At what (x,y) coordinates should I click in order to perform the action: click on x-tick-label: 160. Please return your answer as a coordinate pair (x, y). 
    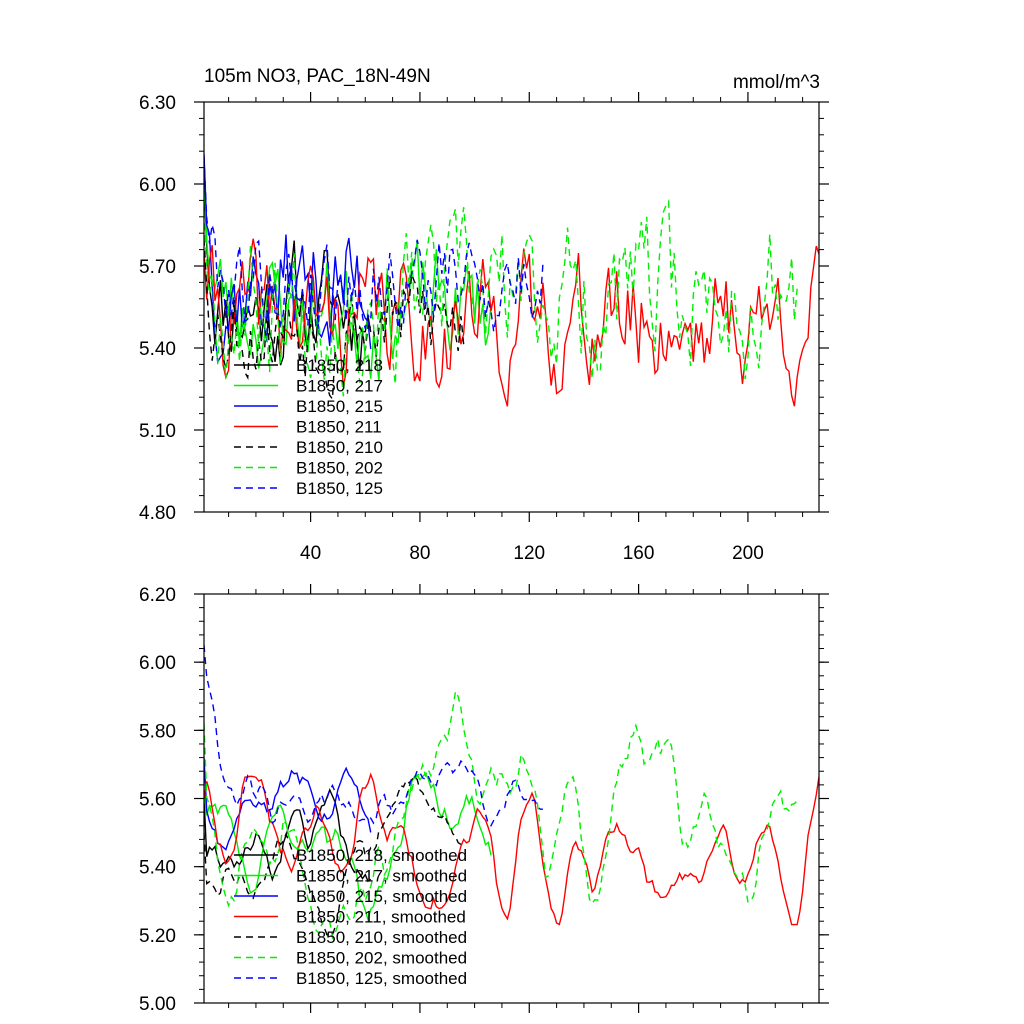
    Looking at the image, I should click on (639, 553).